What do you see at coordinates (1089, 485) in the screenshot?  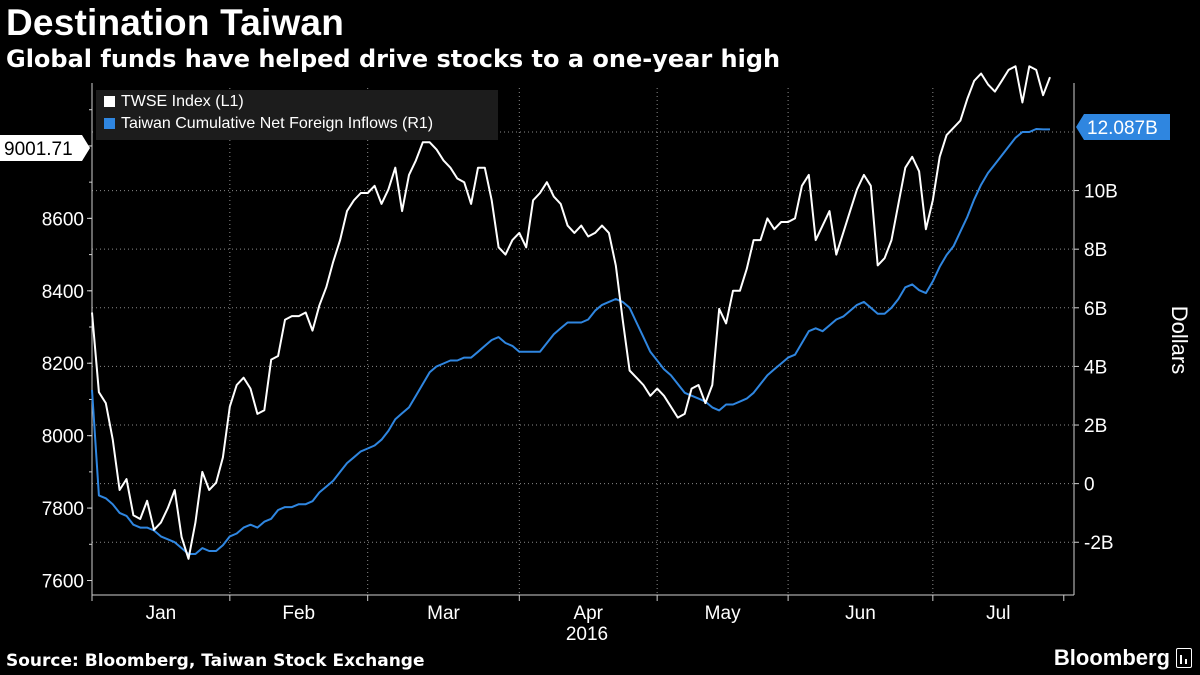 I see `right-axis-tick-label: 0` at bounding box center [1089, 485].